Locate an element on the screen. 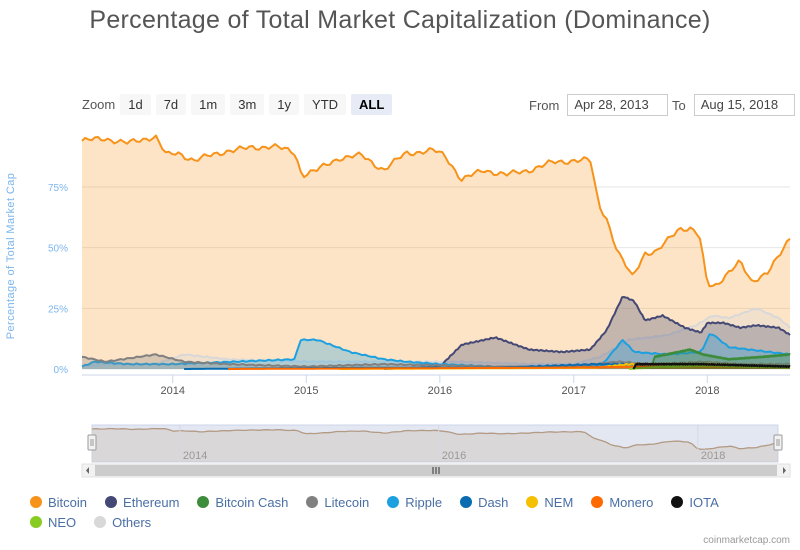 The width and height of the screenshot is (800, 550). legend-item-dash: Dash is located at coordinates (484, 502).